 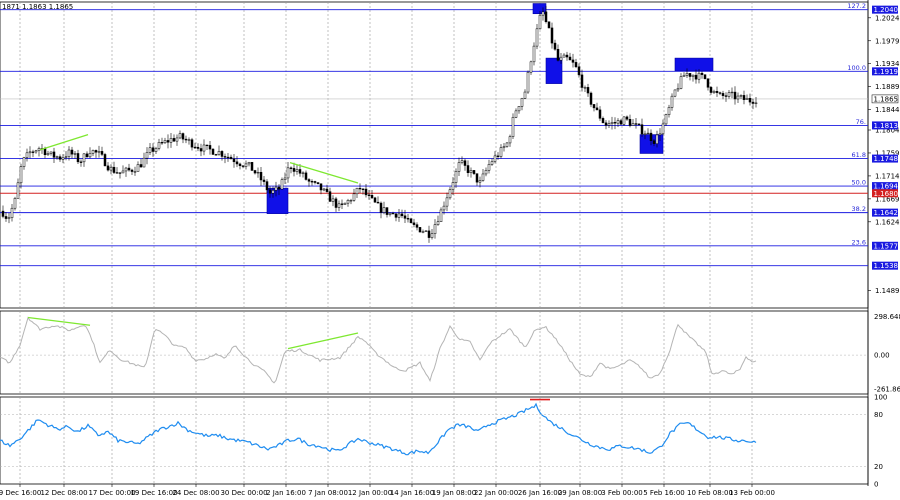 I want to click on fib-label: 38.2, so click(x=859, y=209).